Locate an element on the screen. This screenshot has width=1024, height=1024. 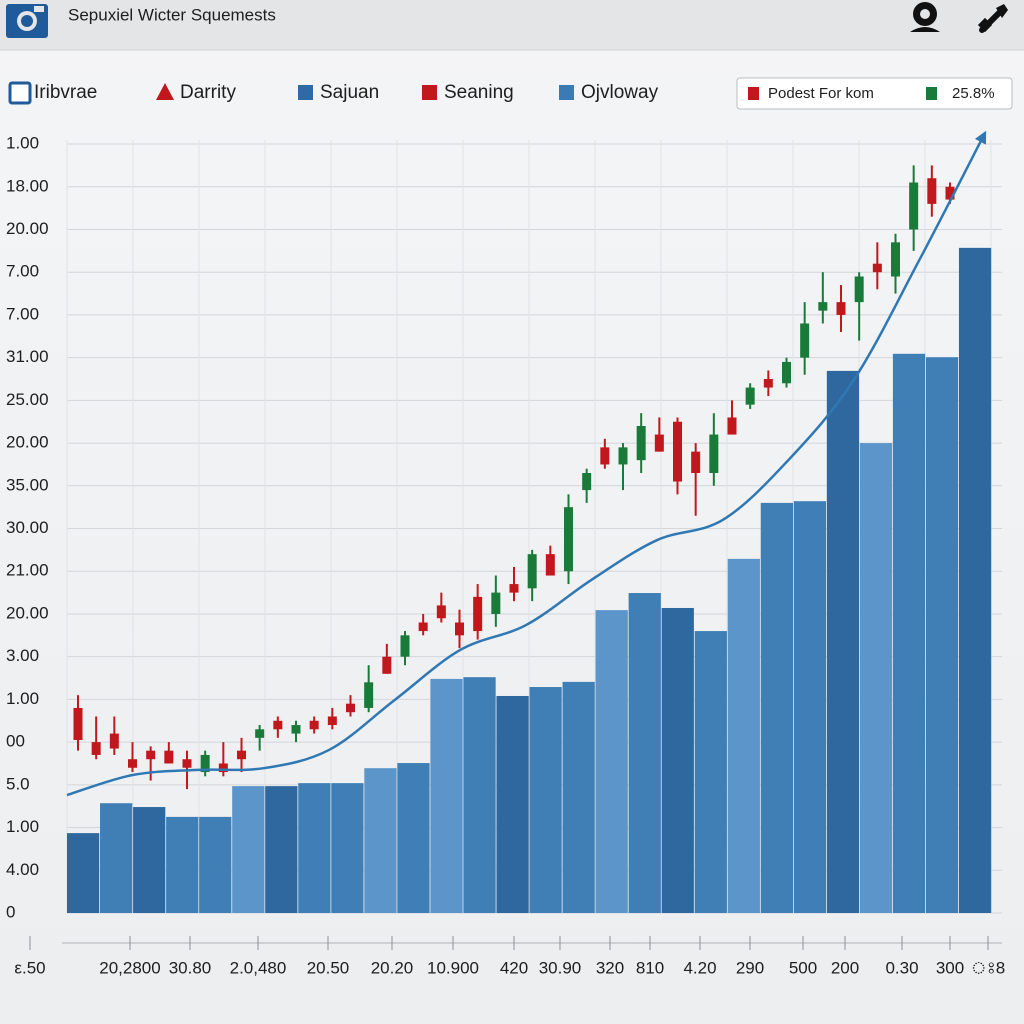
y-tick-label: 00 is located at coordinates (15, 741).